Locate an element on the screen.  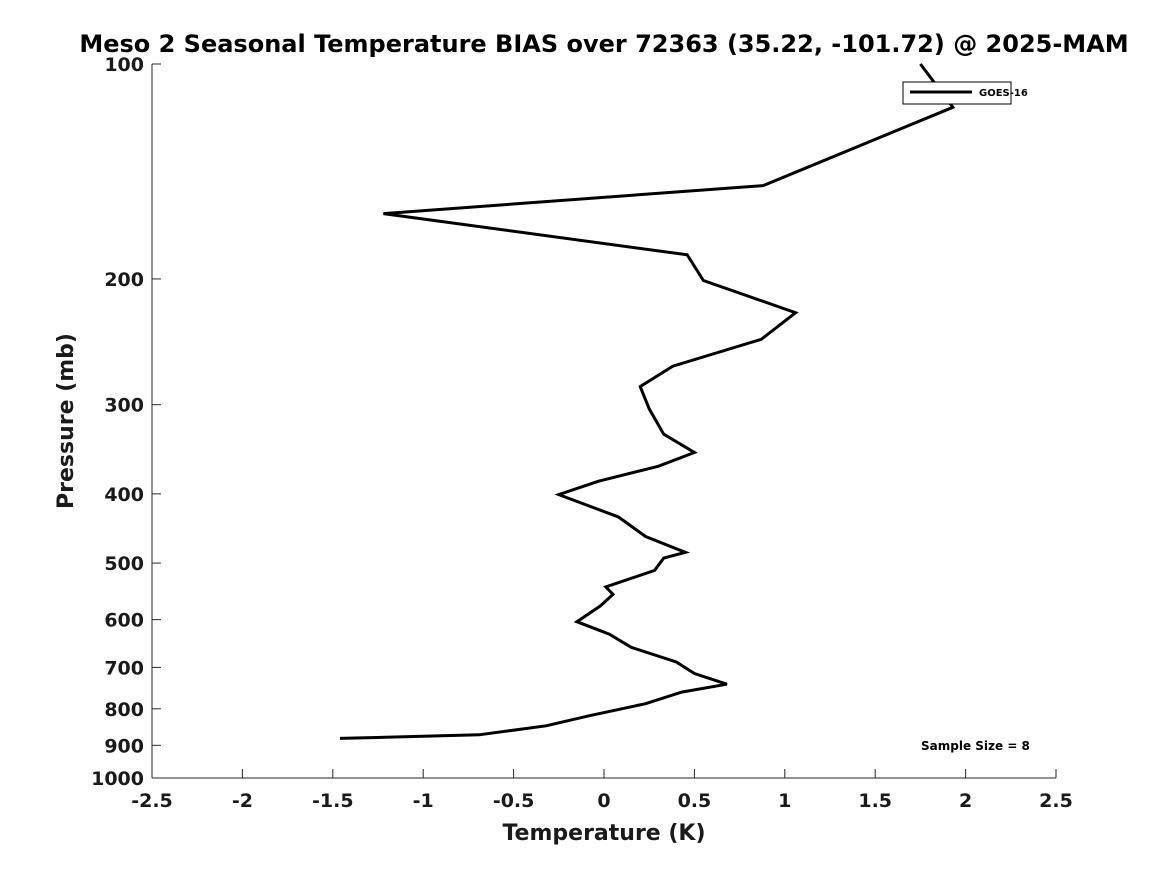
legend-label-goes-16: GOES-16 is located at coordinates (1003, 93).